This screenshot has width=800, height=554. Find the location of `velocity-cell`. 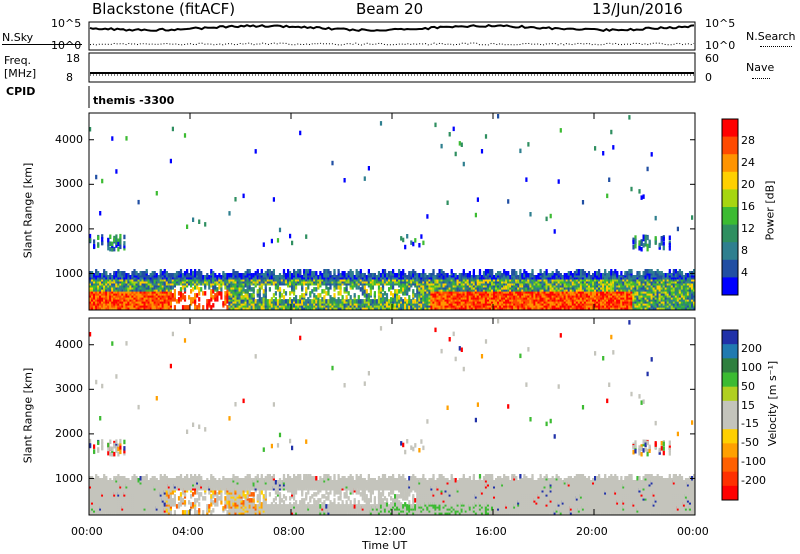

velocity-cell is located at coordinates (96, 382).